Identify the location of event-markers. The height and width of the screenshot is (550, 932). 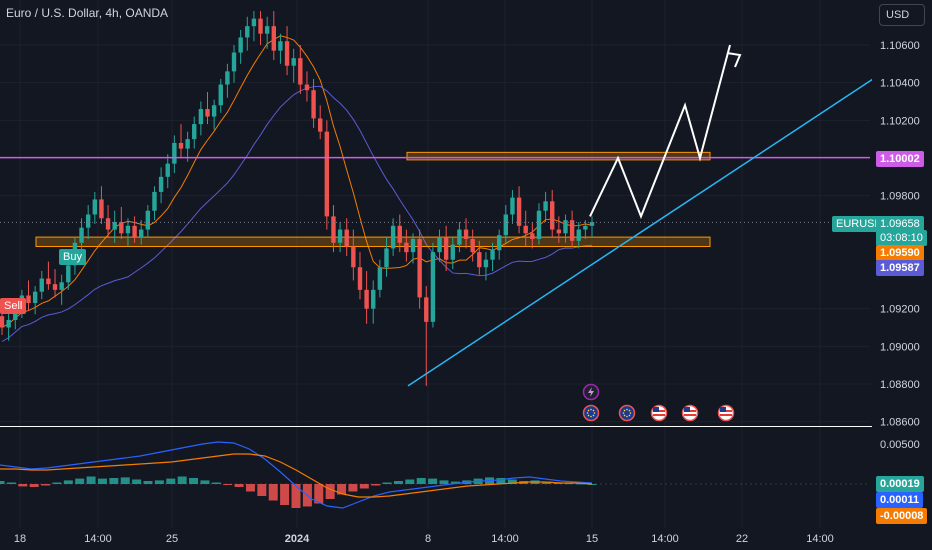
(658, 402).